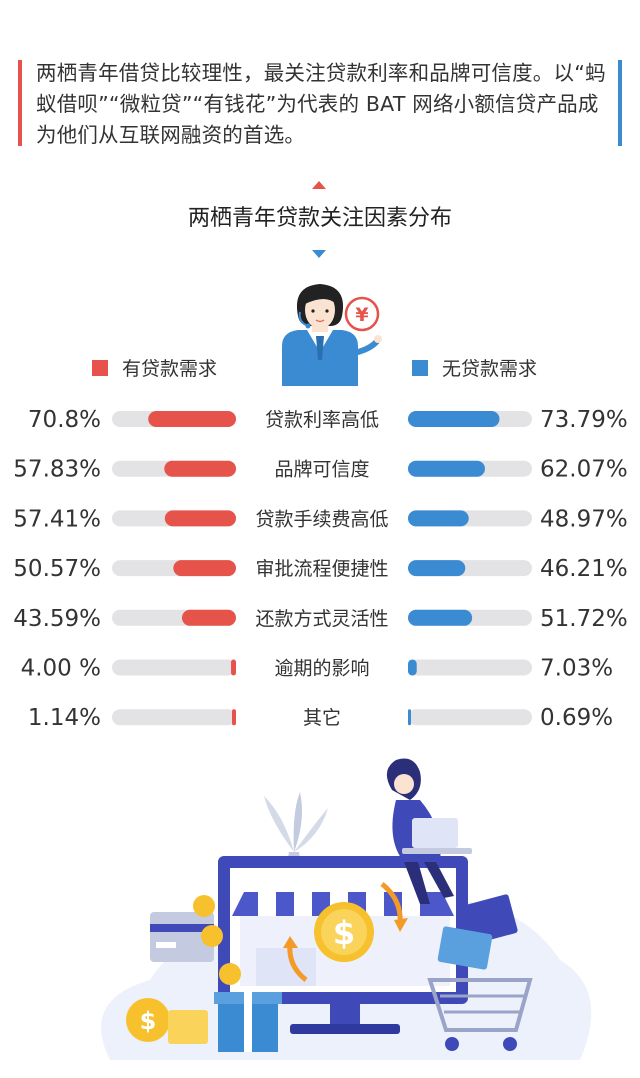 This screenshot has height=1078, width=640. I want to click on legend-swatch-has-demand, so click(100, 367).